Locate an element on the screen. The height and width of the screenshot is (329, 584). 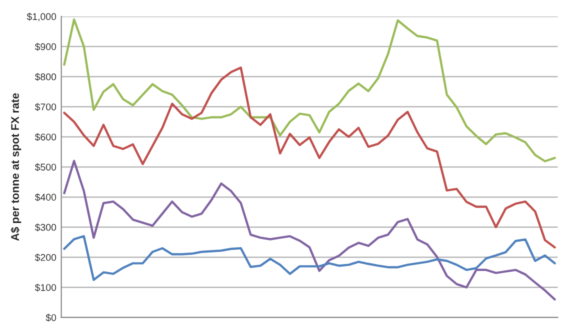
y-tick-label: $400 is located at coordinates (45, 197).